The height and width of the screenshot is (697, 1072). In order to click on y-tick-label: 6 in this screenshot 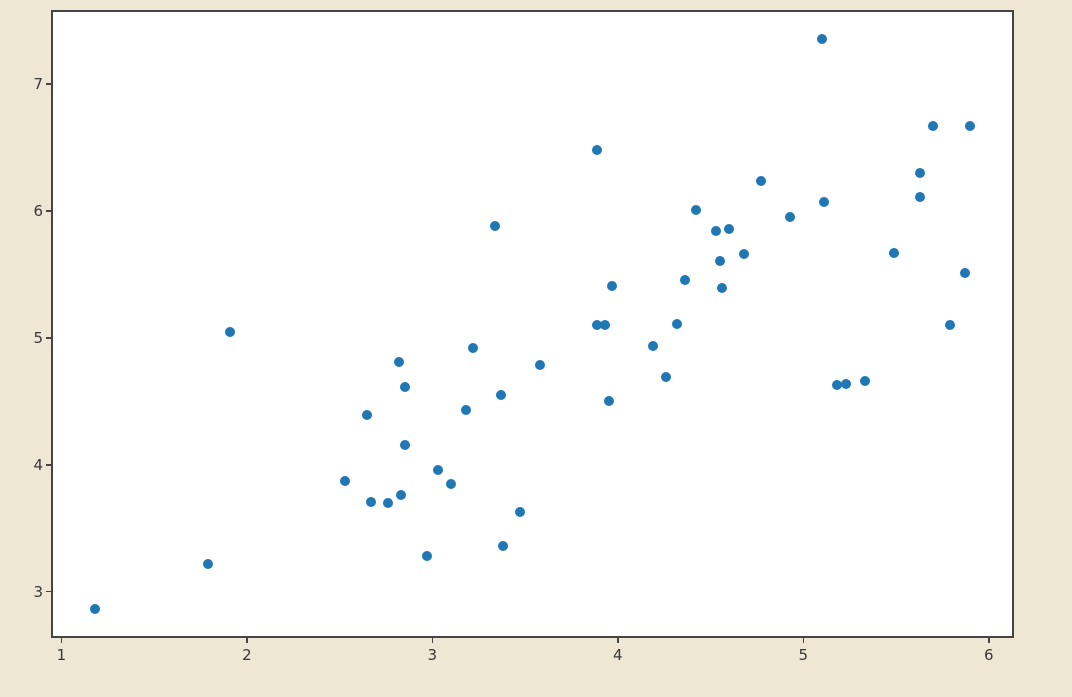, I will do `click(38, 211)`.